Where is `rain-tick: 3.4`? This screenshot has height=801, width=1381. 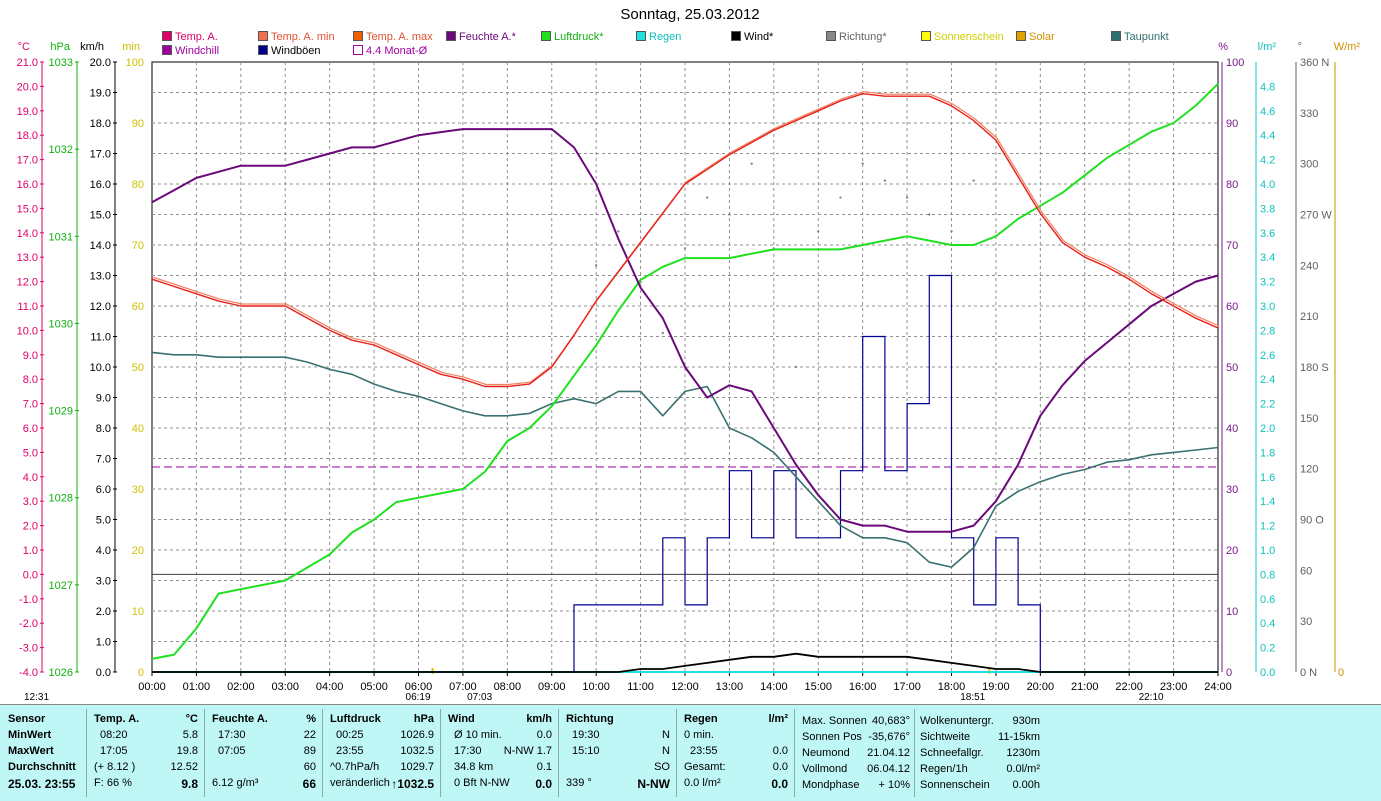
rain-tick: 3.4 is located at coordinates (1267, 258).